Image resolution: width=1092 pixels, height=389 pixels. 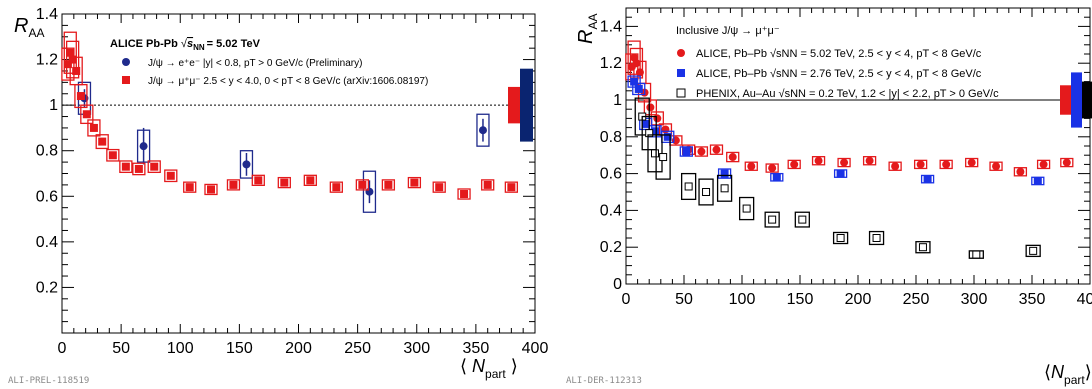 What do you see at coordinates (185, 45) in the screenshot?
I see `left-legend-header: ALICE Pb-Pb √sNN = 5.02 TeV` at bounding box center [185, 45].